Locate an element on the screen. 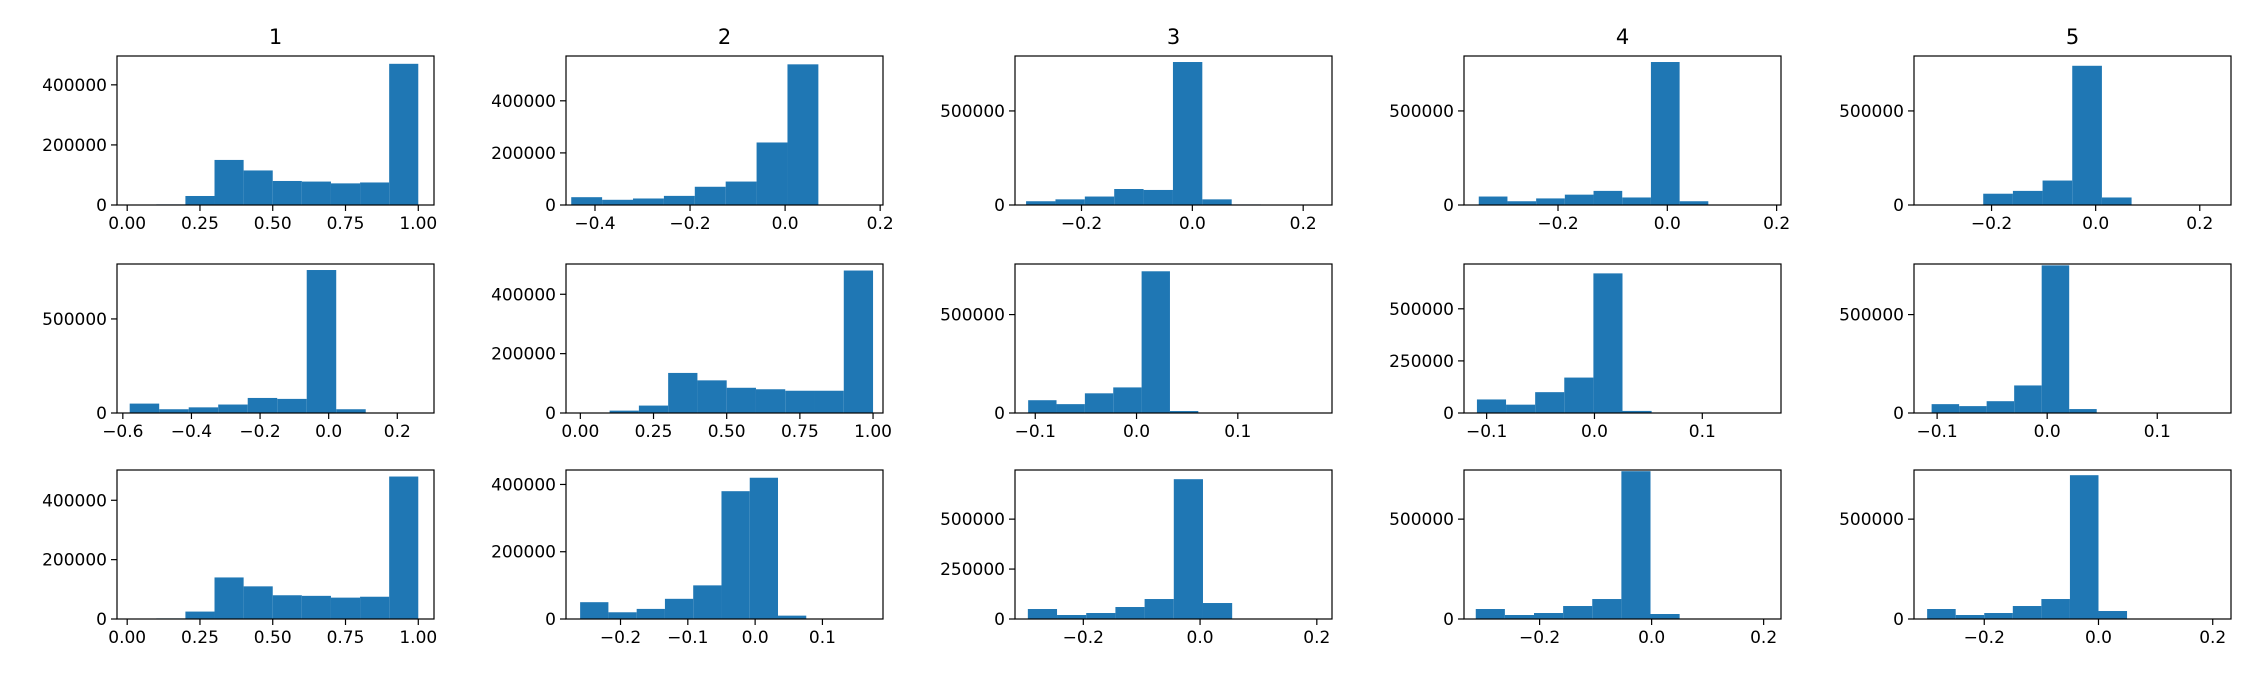  x-tick-label: 0.00 is located at coordinates (580, 432).